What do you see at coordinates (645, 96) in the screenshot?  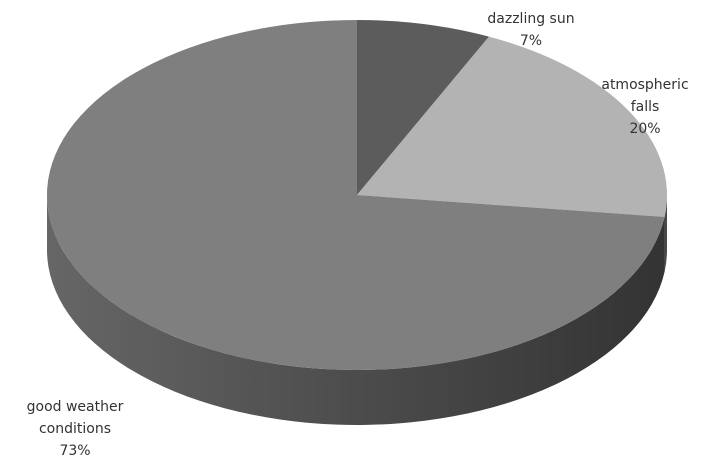 I see `category-label: atmospheric falls` at bounding box center [645, 96].